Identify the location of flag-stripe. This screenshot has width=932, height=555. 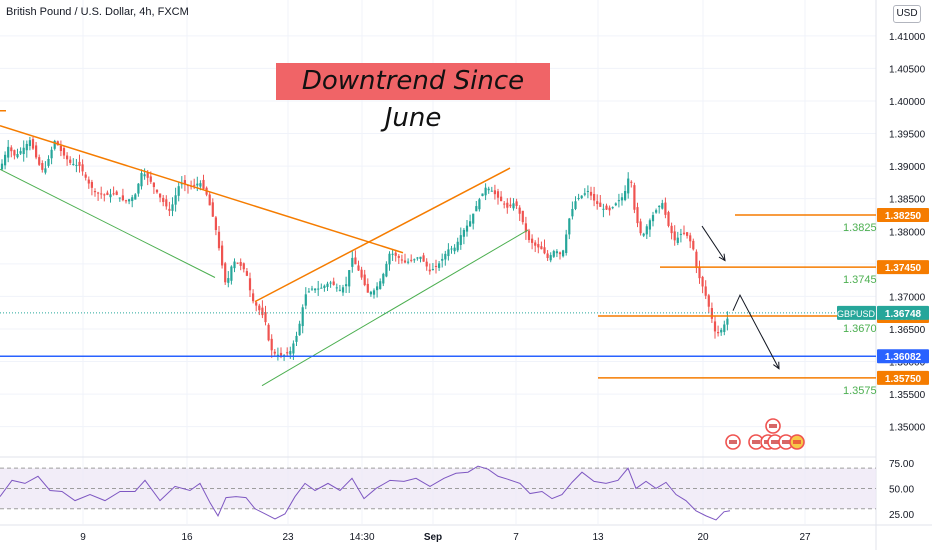
(756, 442).